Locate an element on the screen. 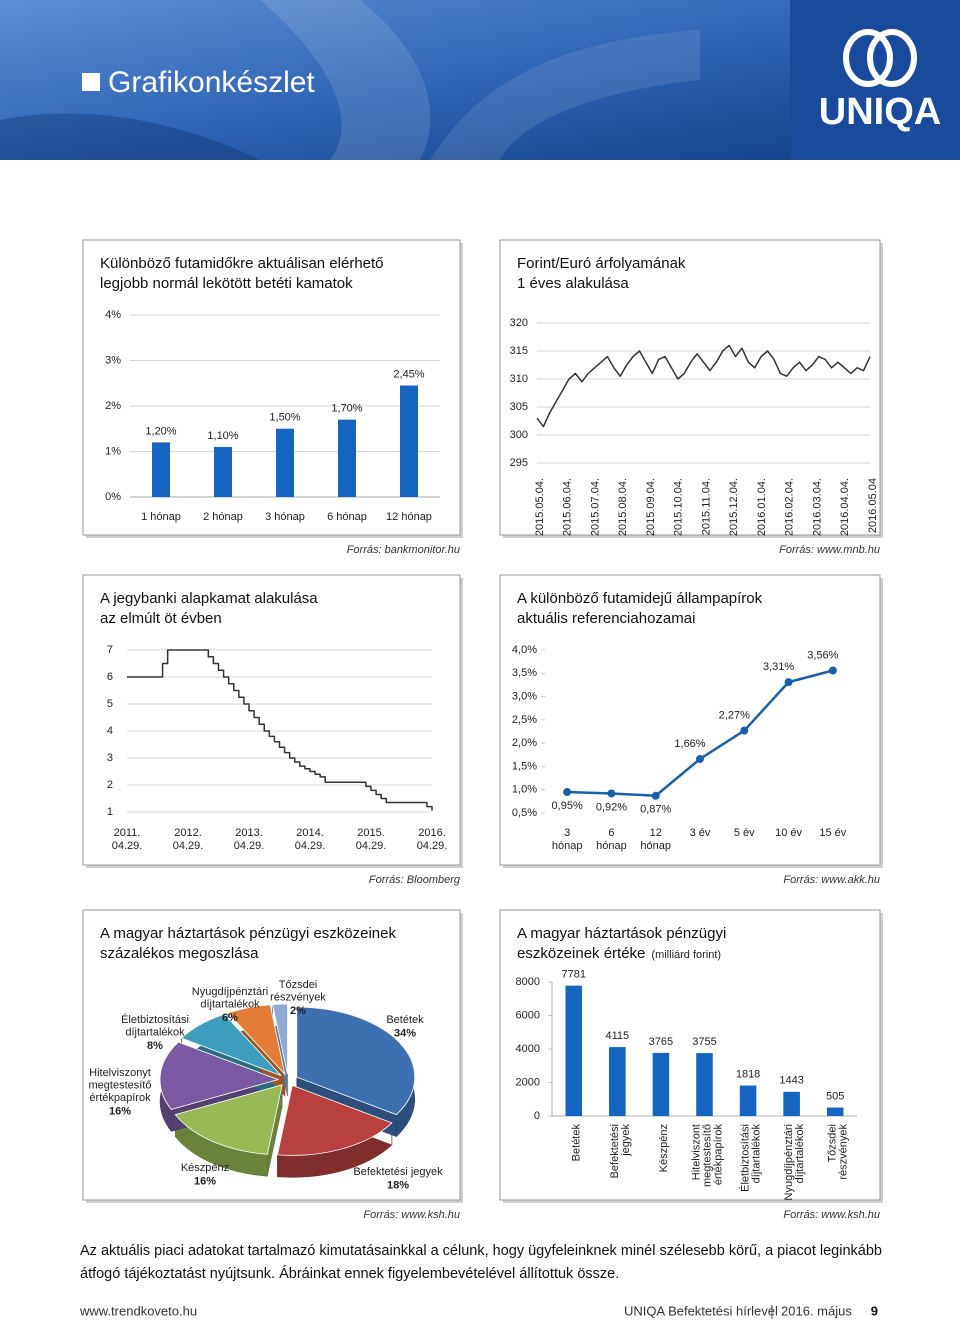 The width and height of the screenshot is (960, 1322). value-label: 3755 is located at coordinates (704, 1042).